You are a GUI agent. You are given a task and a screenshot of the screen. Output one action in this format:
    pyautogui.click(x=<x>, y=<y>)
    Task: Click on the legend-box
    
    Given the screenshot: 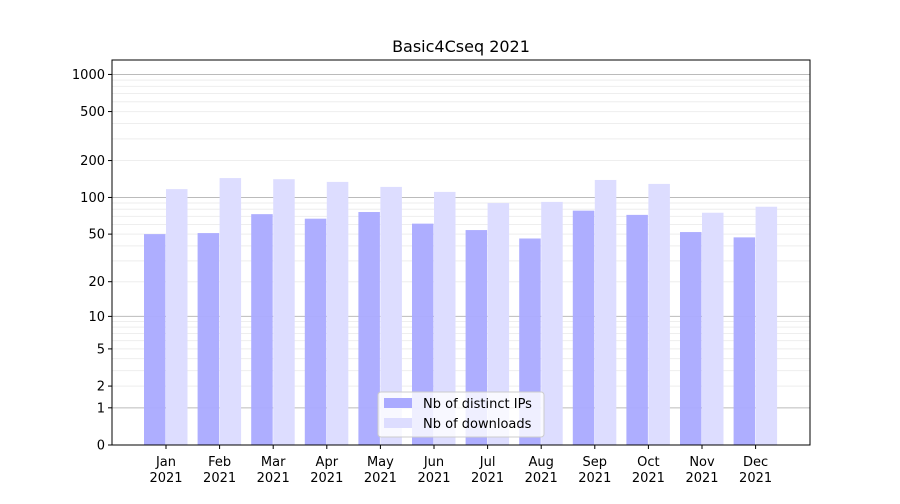 What is the action you would take?
    pyautogui.click(x=461, y=414)
    